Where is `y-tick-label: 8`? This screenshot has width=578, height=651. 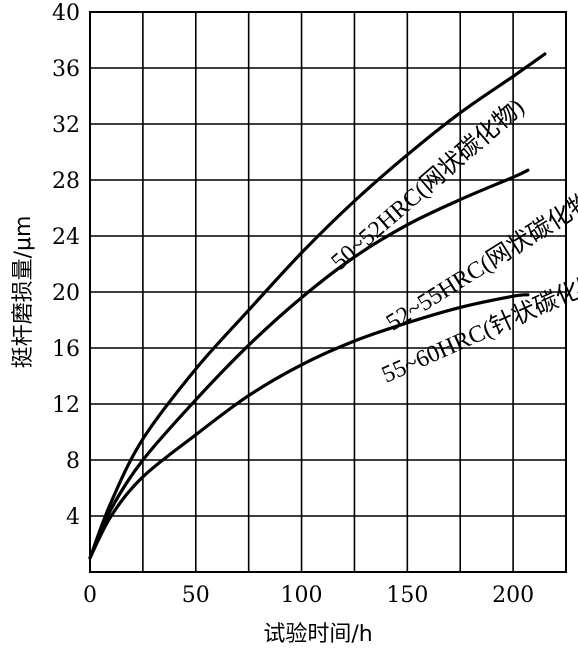
y-tick-label: 8 is located at coordinates (73, 461).